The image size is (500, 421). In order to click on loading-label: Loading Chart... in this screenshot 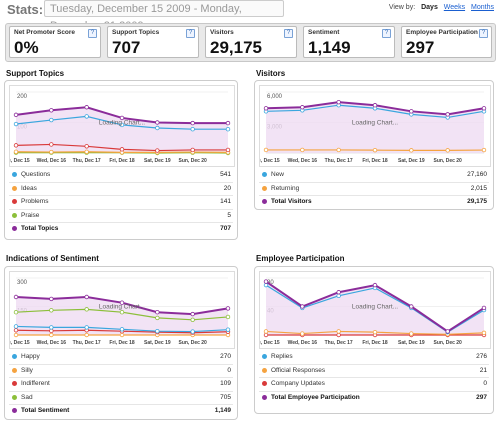, I will do `click(375, 123)`.